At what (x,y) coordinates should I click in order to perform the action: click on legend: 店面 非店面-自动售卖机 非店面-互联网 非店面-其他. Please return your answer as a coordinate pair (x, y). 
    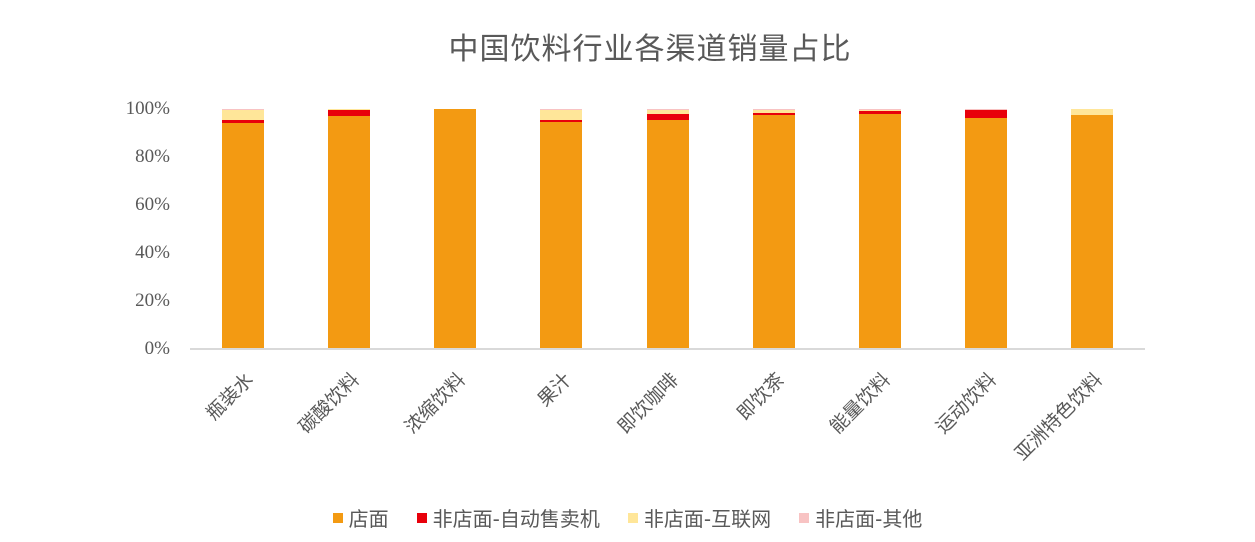
    Looking at the image, I should click on (627, 517).